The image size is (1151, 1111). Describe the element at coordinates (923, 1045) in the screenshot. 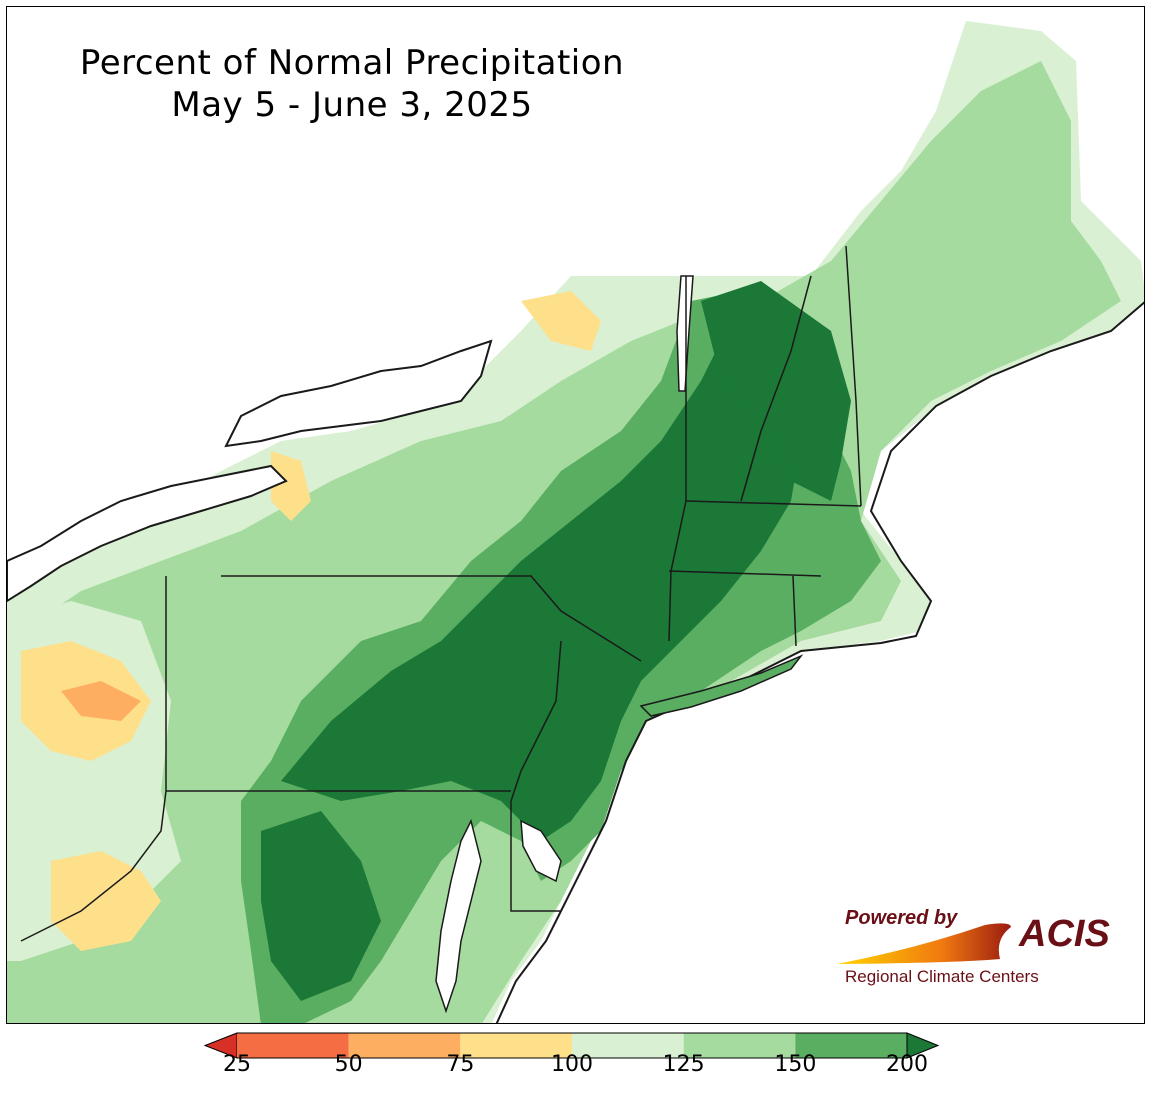

I see `colorbar-extend-high` at that location.